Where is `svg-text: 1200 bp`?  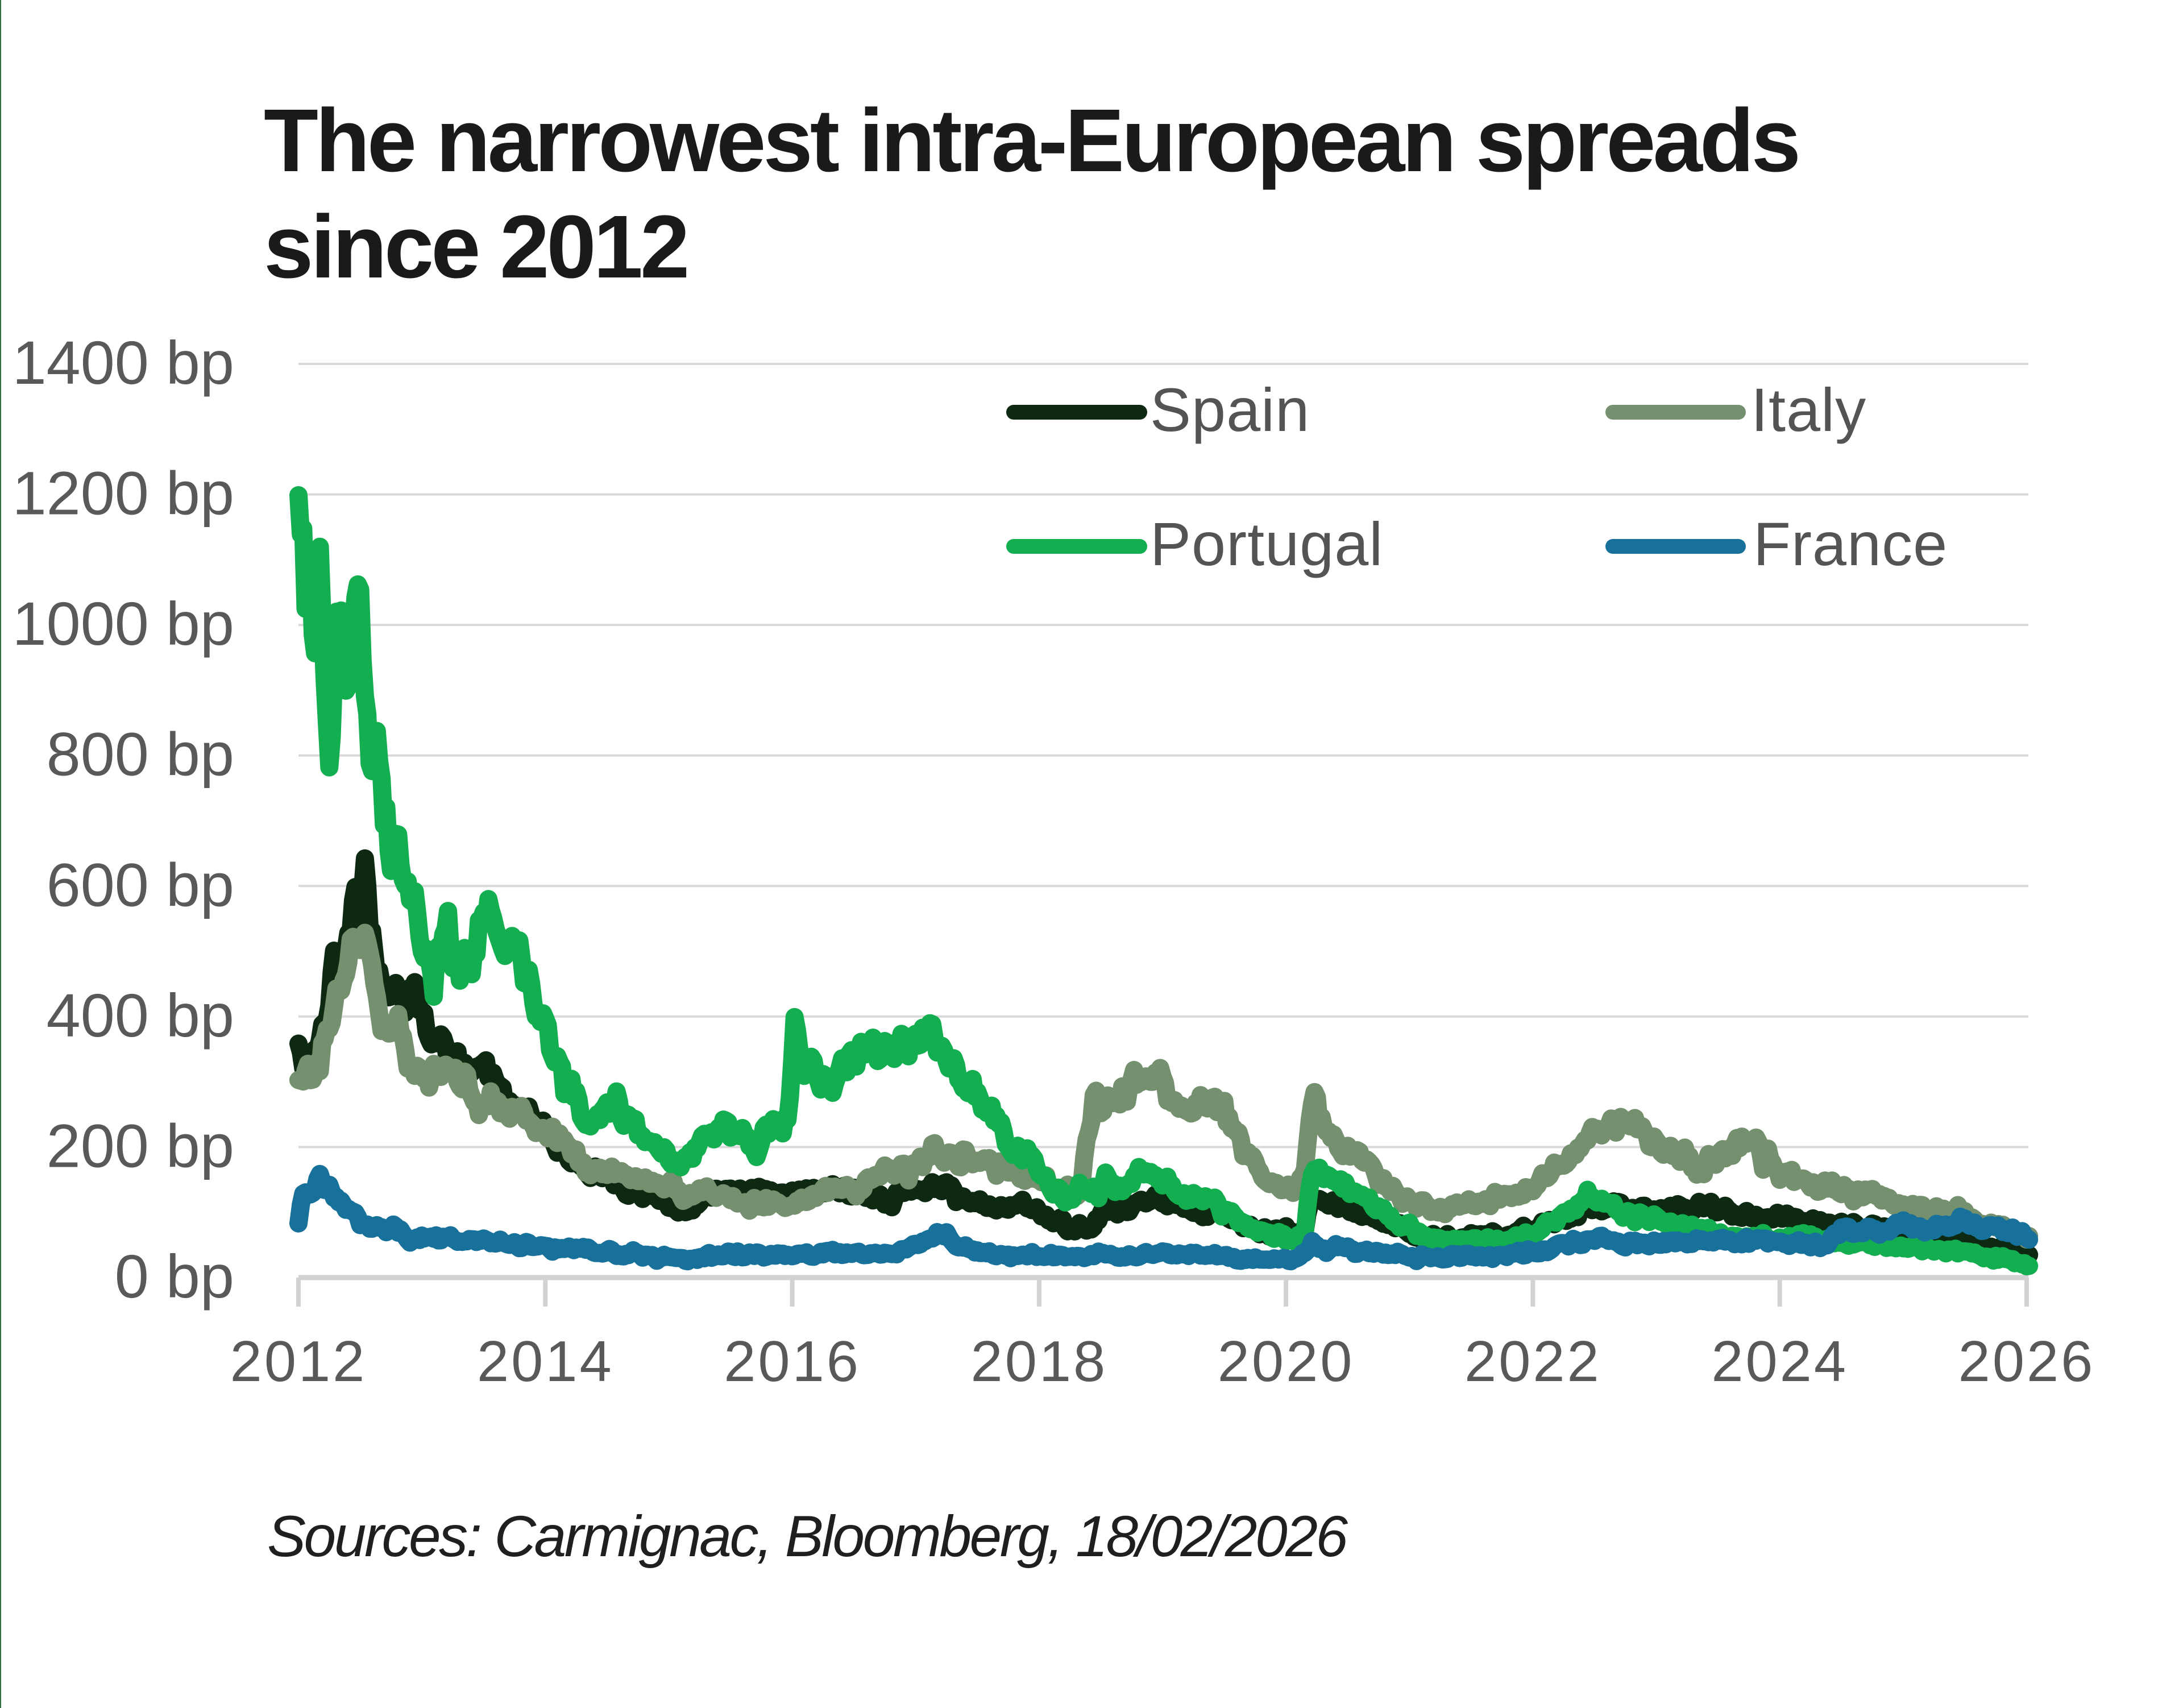
svg-text: 1200 bp is located at coordinates (124, 493).